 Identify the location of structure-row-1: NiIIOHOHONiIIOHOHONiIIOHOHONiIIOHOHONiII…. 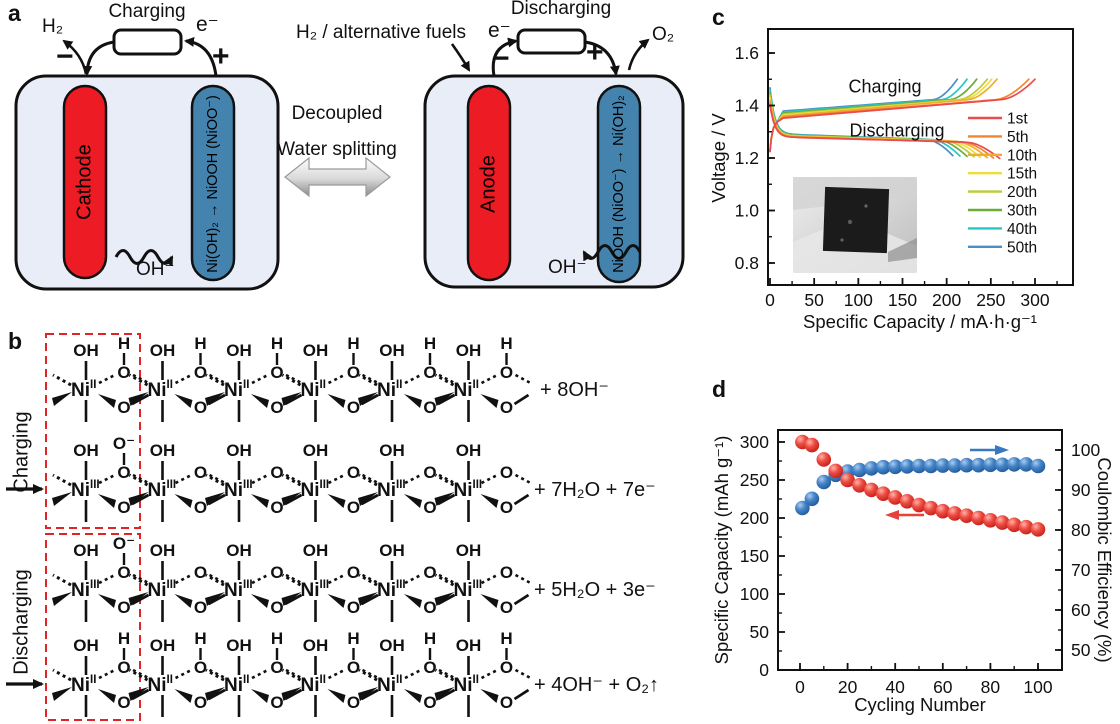
(292, 378).